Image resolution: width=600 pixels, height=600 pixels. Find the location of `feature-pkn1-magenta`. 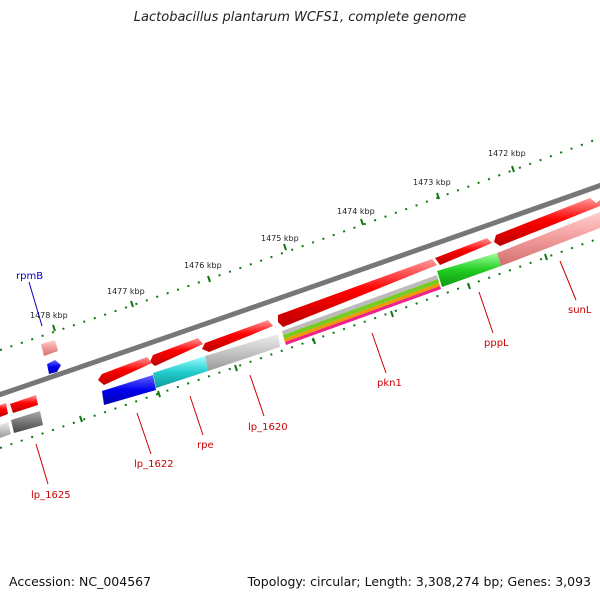

feature-pkn1-magenta is located at coordinates (363, 315).